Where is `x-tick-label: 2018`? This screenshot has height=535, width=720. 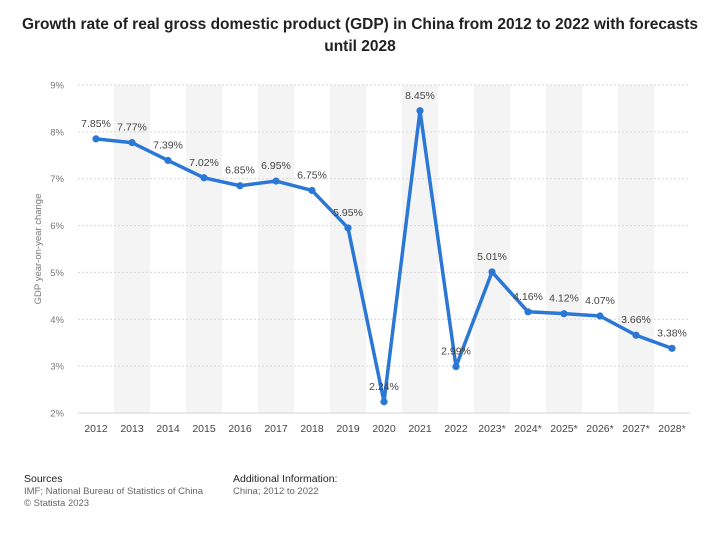 x-tick-label: 2018 is located at coordinates (312, 429).